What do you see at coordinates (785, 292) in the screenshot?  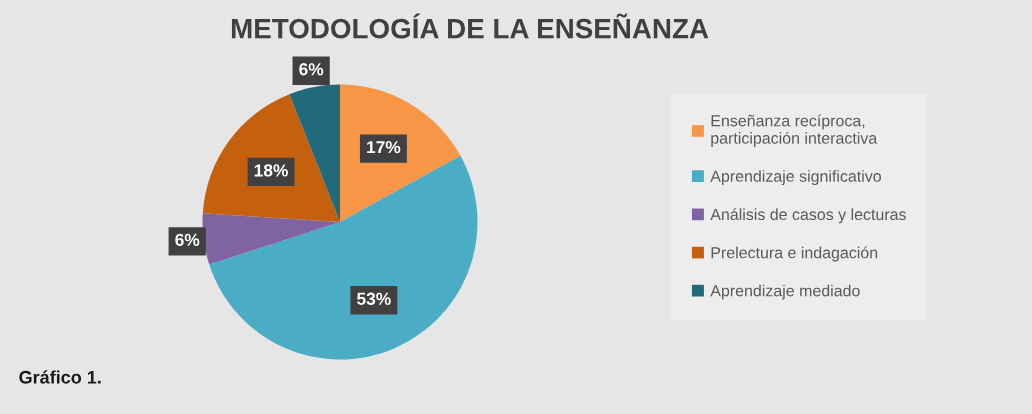 I see `legend-label: Aprendizaje mediado` at bounding box center [785, 292].